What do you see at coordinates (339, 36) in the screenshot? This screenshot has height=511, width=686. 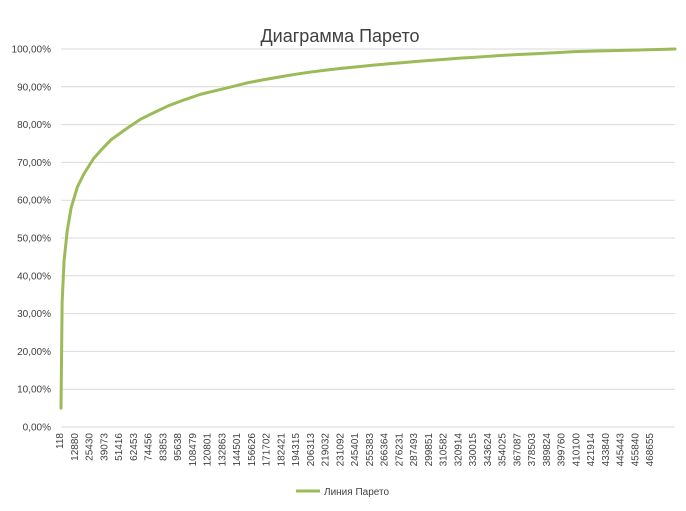 I see `chart-title: Диаграмма Парето` at bounding box center [339, 36].